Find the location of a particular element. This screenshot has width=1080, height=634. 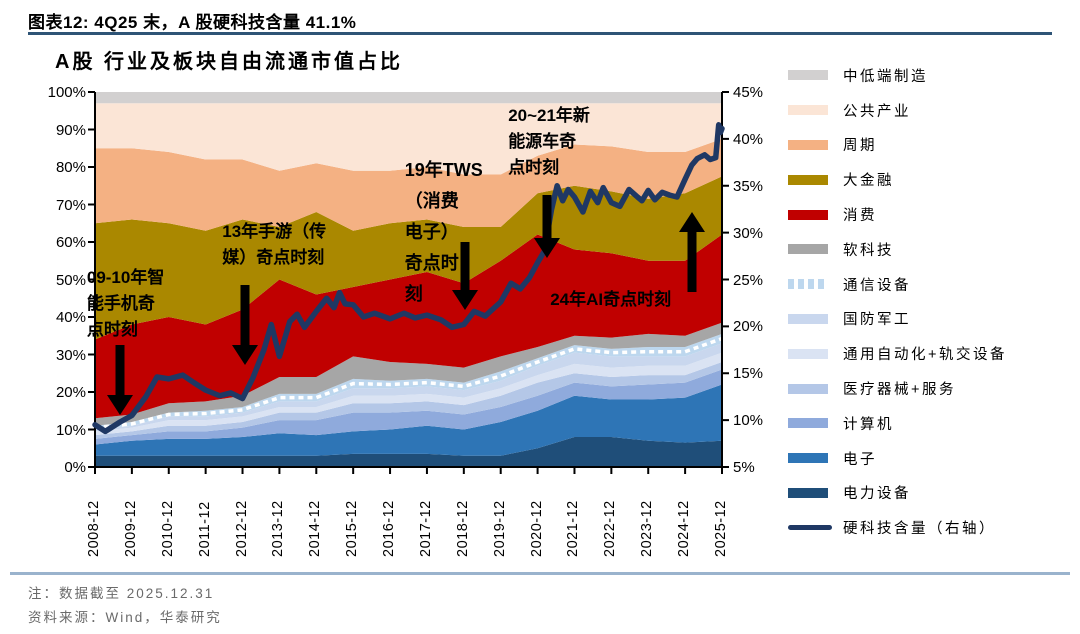

left-axis-tick-label: 70% is located at coordinates (70, 205).